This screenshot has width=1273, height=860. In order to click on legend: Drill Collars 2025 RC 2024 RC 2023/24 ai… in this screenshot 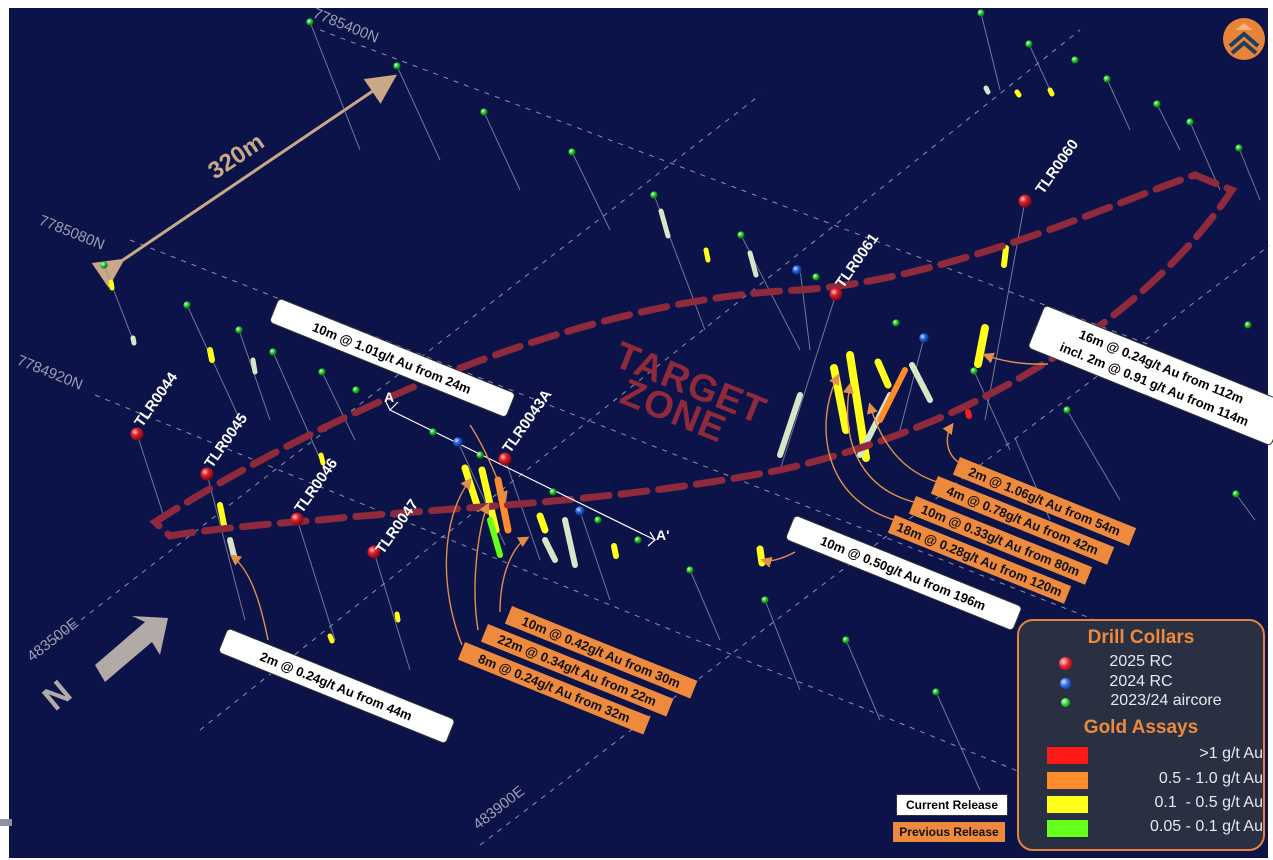, I will do `click(1141, 735)`.